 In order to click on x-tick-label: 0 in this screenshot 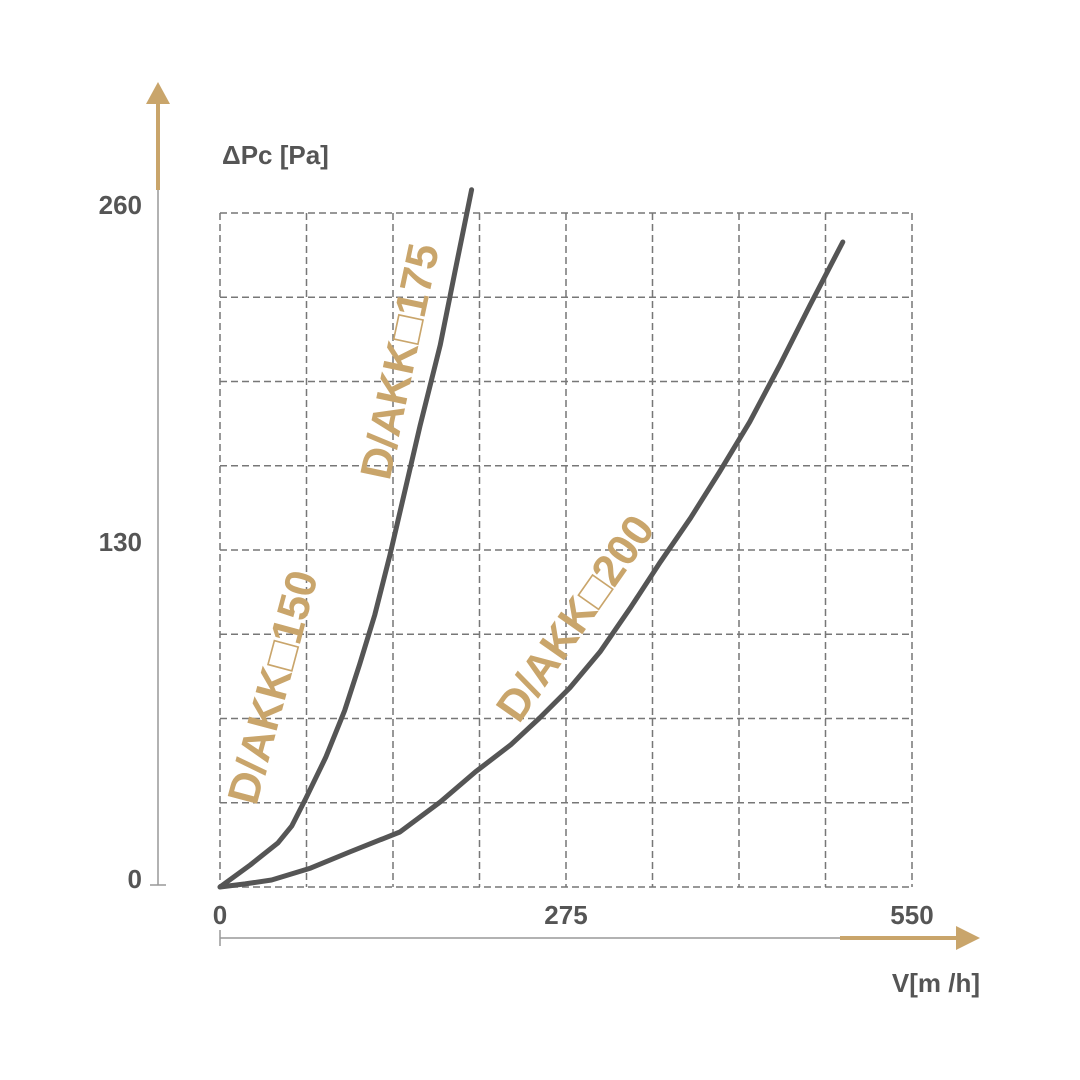, I will do `click(220, 915)`.